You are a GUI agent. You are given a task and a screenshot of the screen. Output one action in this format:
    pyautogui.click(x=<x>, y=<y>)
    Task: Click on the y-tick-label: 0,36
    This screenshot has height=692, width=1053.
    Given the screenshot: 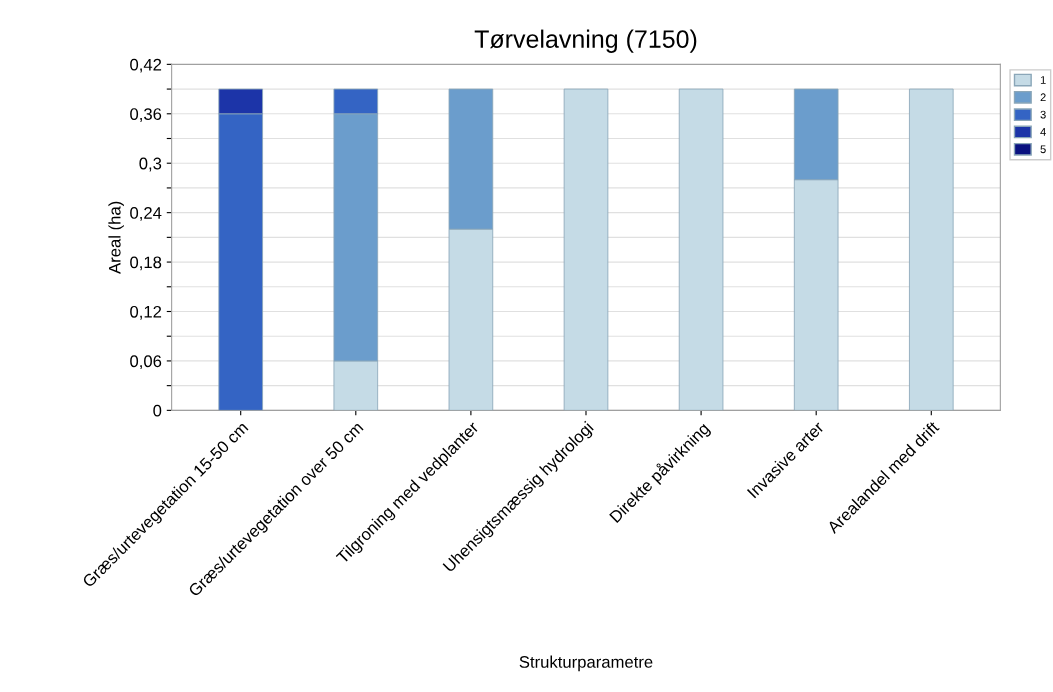 What is the action you would take?
    pyautogui.click(x=146, y=115)
    